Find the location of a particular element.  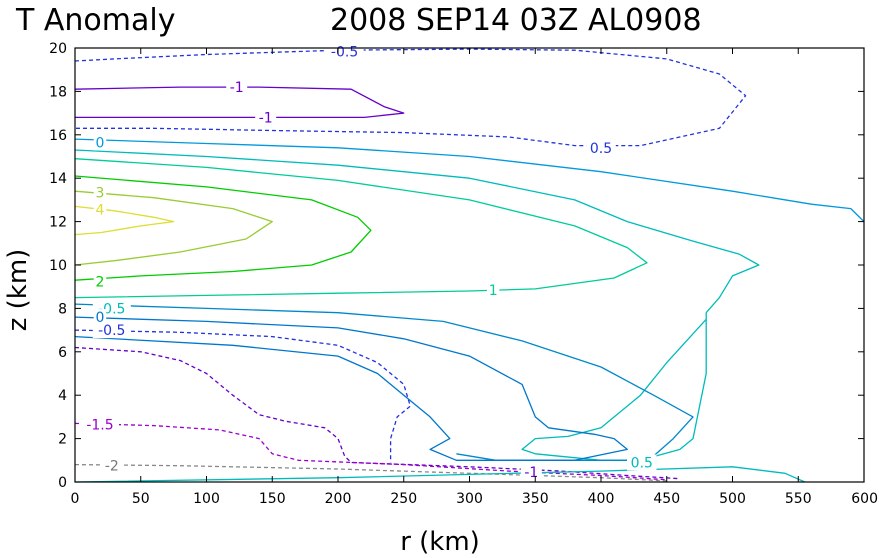

contour-label-2: -1 is located at coordinates (237, 88).